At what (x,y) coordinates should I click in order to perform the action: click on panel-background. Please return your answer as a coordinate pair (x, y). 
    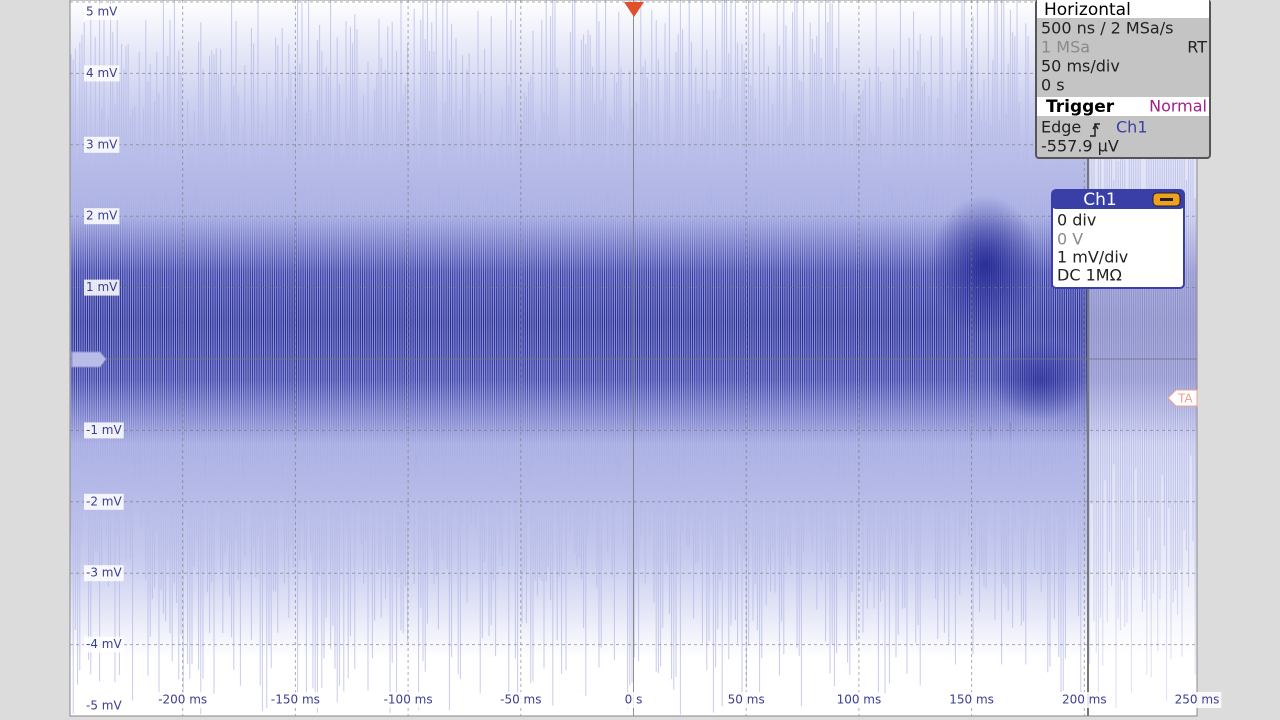
    Looking at the image, I should click on (1123, 79).